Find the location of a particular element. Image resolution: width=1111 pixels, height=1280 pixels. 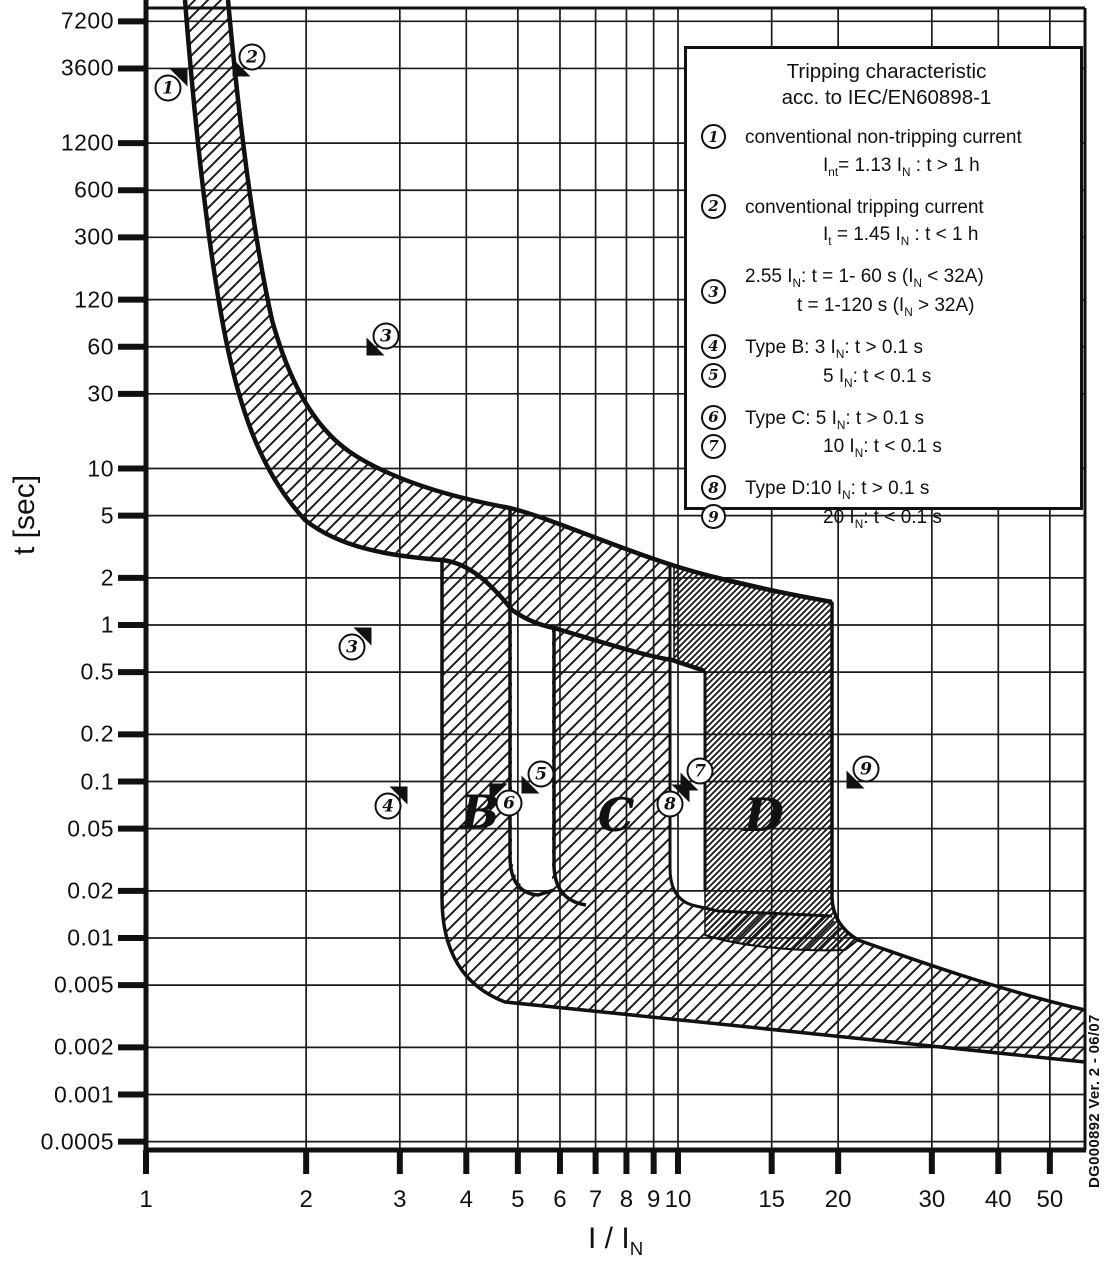

x-tick-label: 40 is located at coordinates (998, 1199).